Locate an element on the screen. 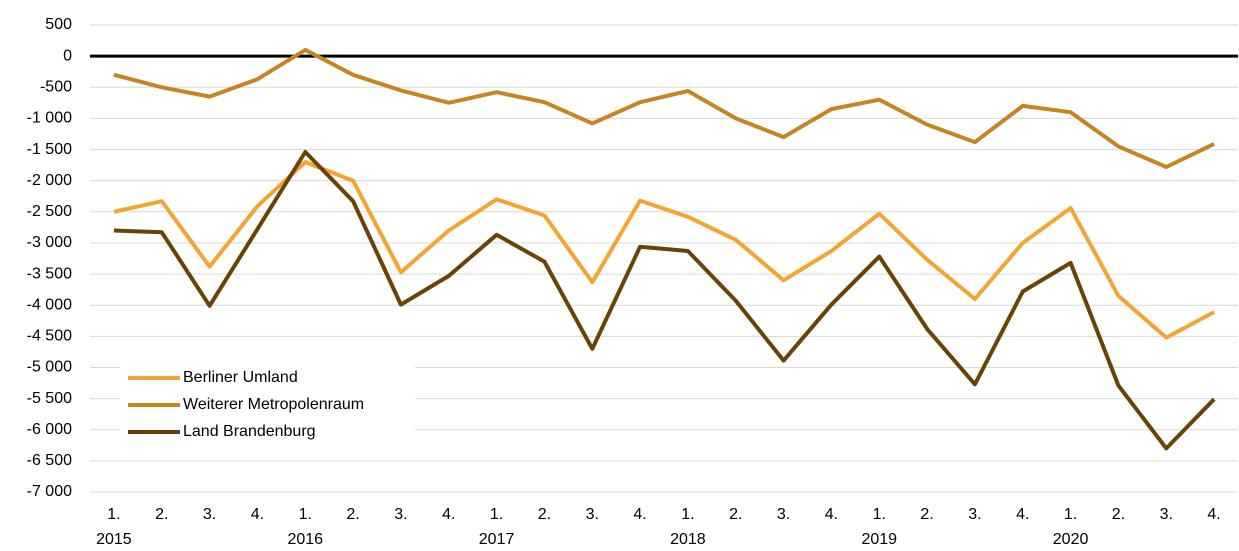 Image resolution: width=1239 pixels, height=551 pixels. legend-label: Berliner Umland is located at coordinates (240, 377).